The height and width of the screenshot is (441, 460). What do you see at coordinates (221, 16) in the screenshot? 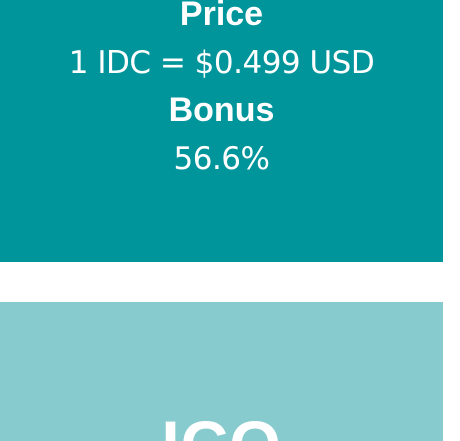
I see `price-label: Price` at bounding box center [221, 16].